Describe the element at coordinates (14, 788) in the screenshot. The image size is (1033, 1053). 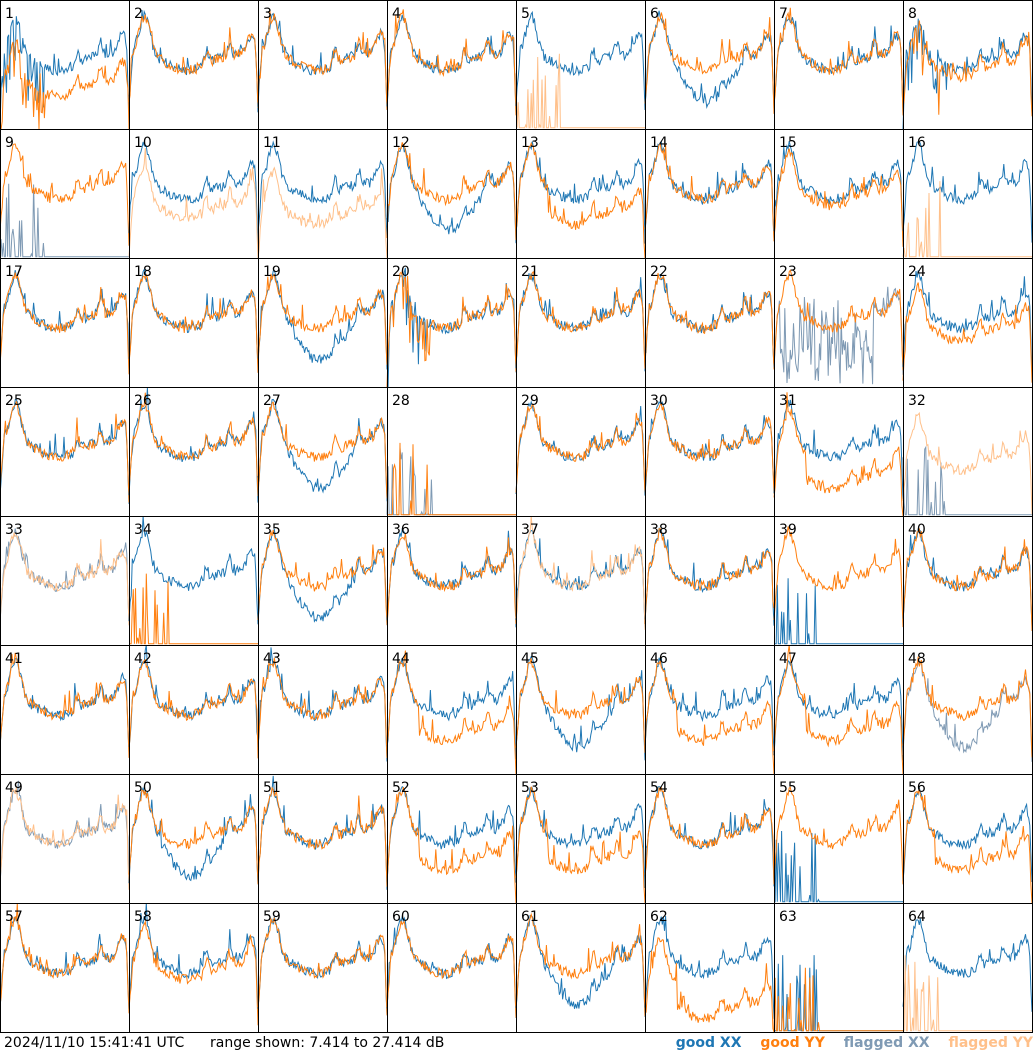
I see `panel-label: 49` at that location.